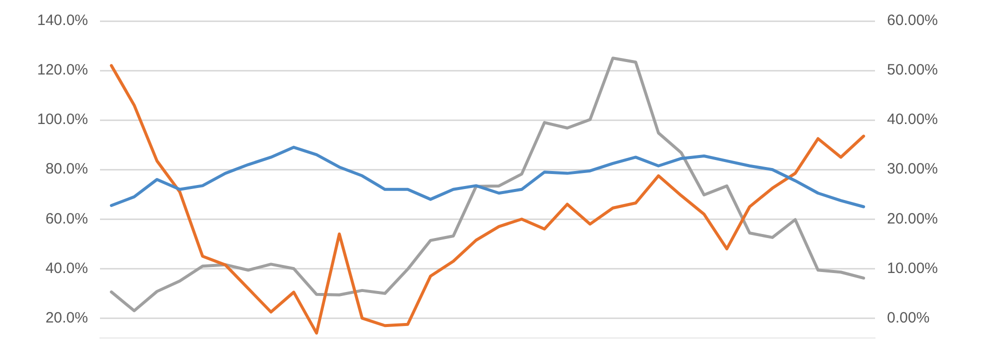 The height and width of the screenshot is (359, 1000). Describe the element at coordinates (908, 317) in the screenshot. I see `y2-tick-label: 0.00%` at that location.